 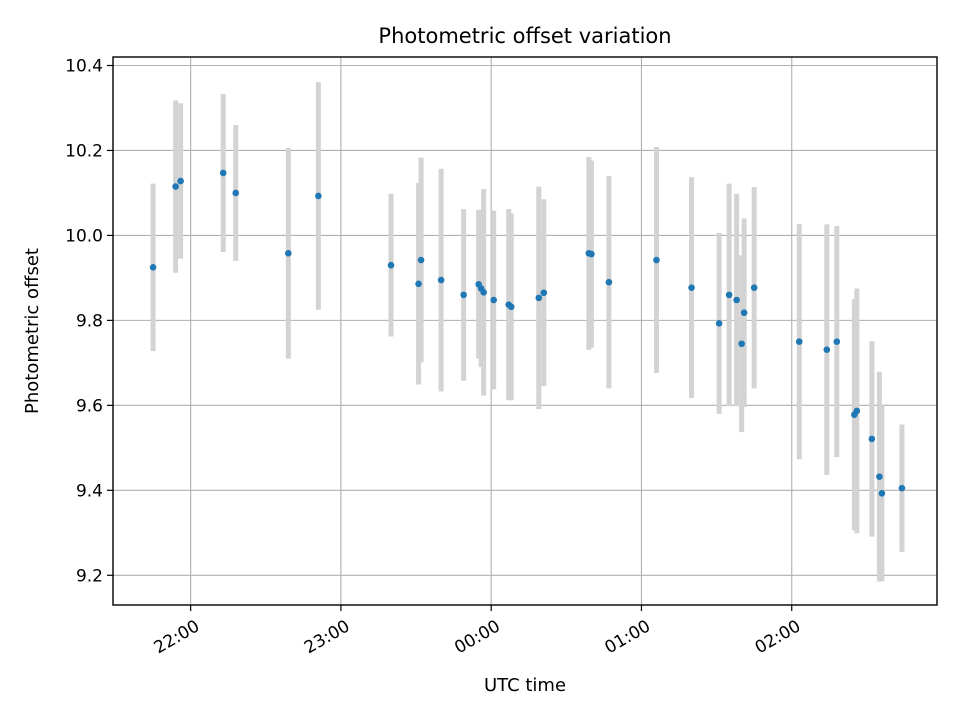 What do you see at coordinates (84, 151) in the screenshot?
I see `y-tick-label: 10.2` at bounding box center [84, 151].